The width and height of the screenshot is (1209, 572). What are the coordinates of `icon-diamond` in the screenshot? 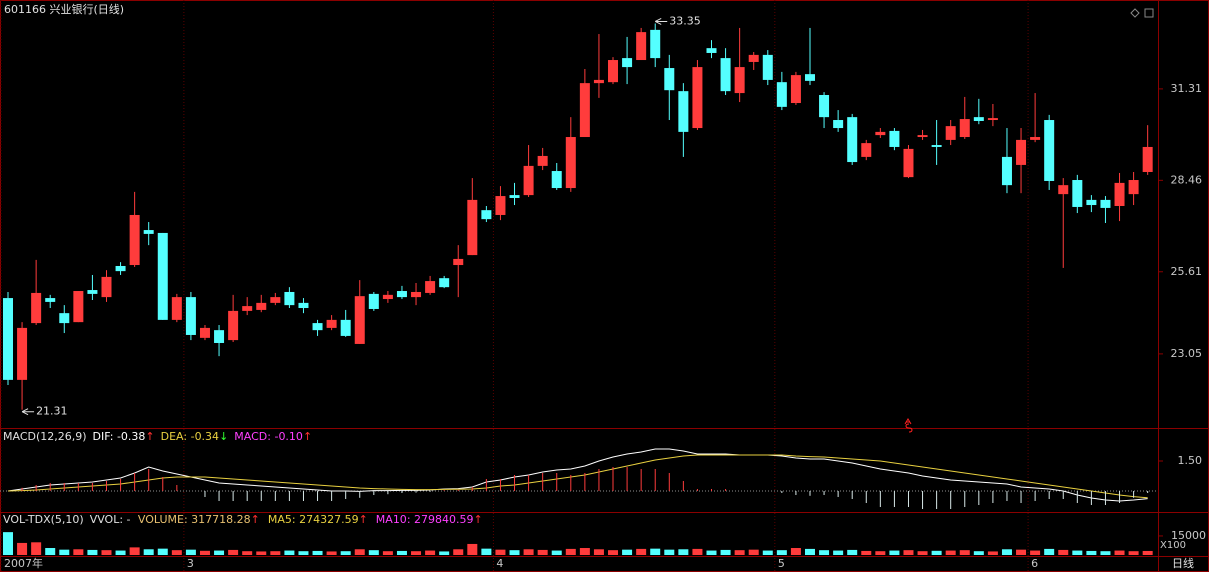 It's located at (1135, 13).